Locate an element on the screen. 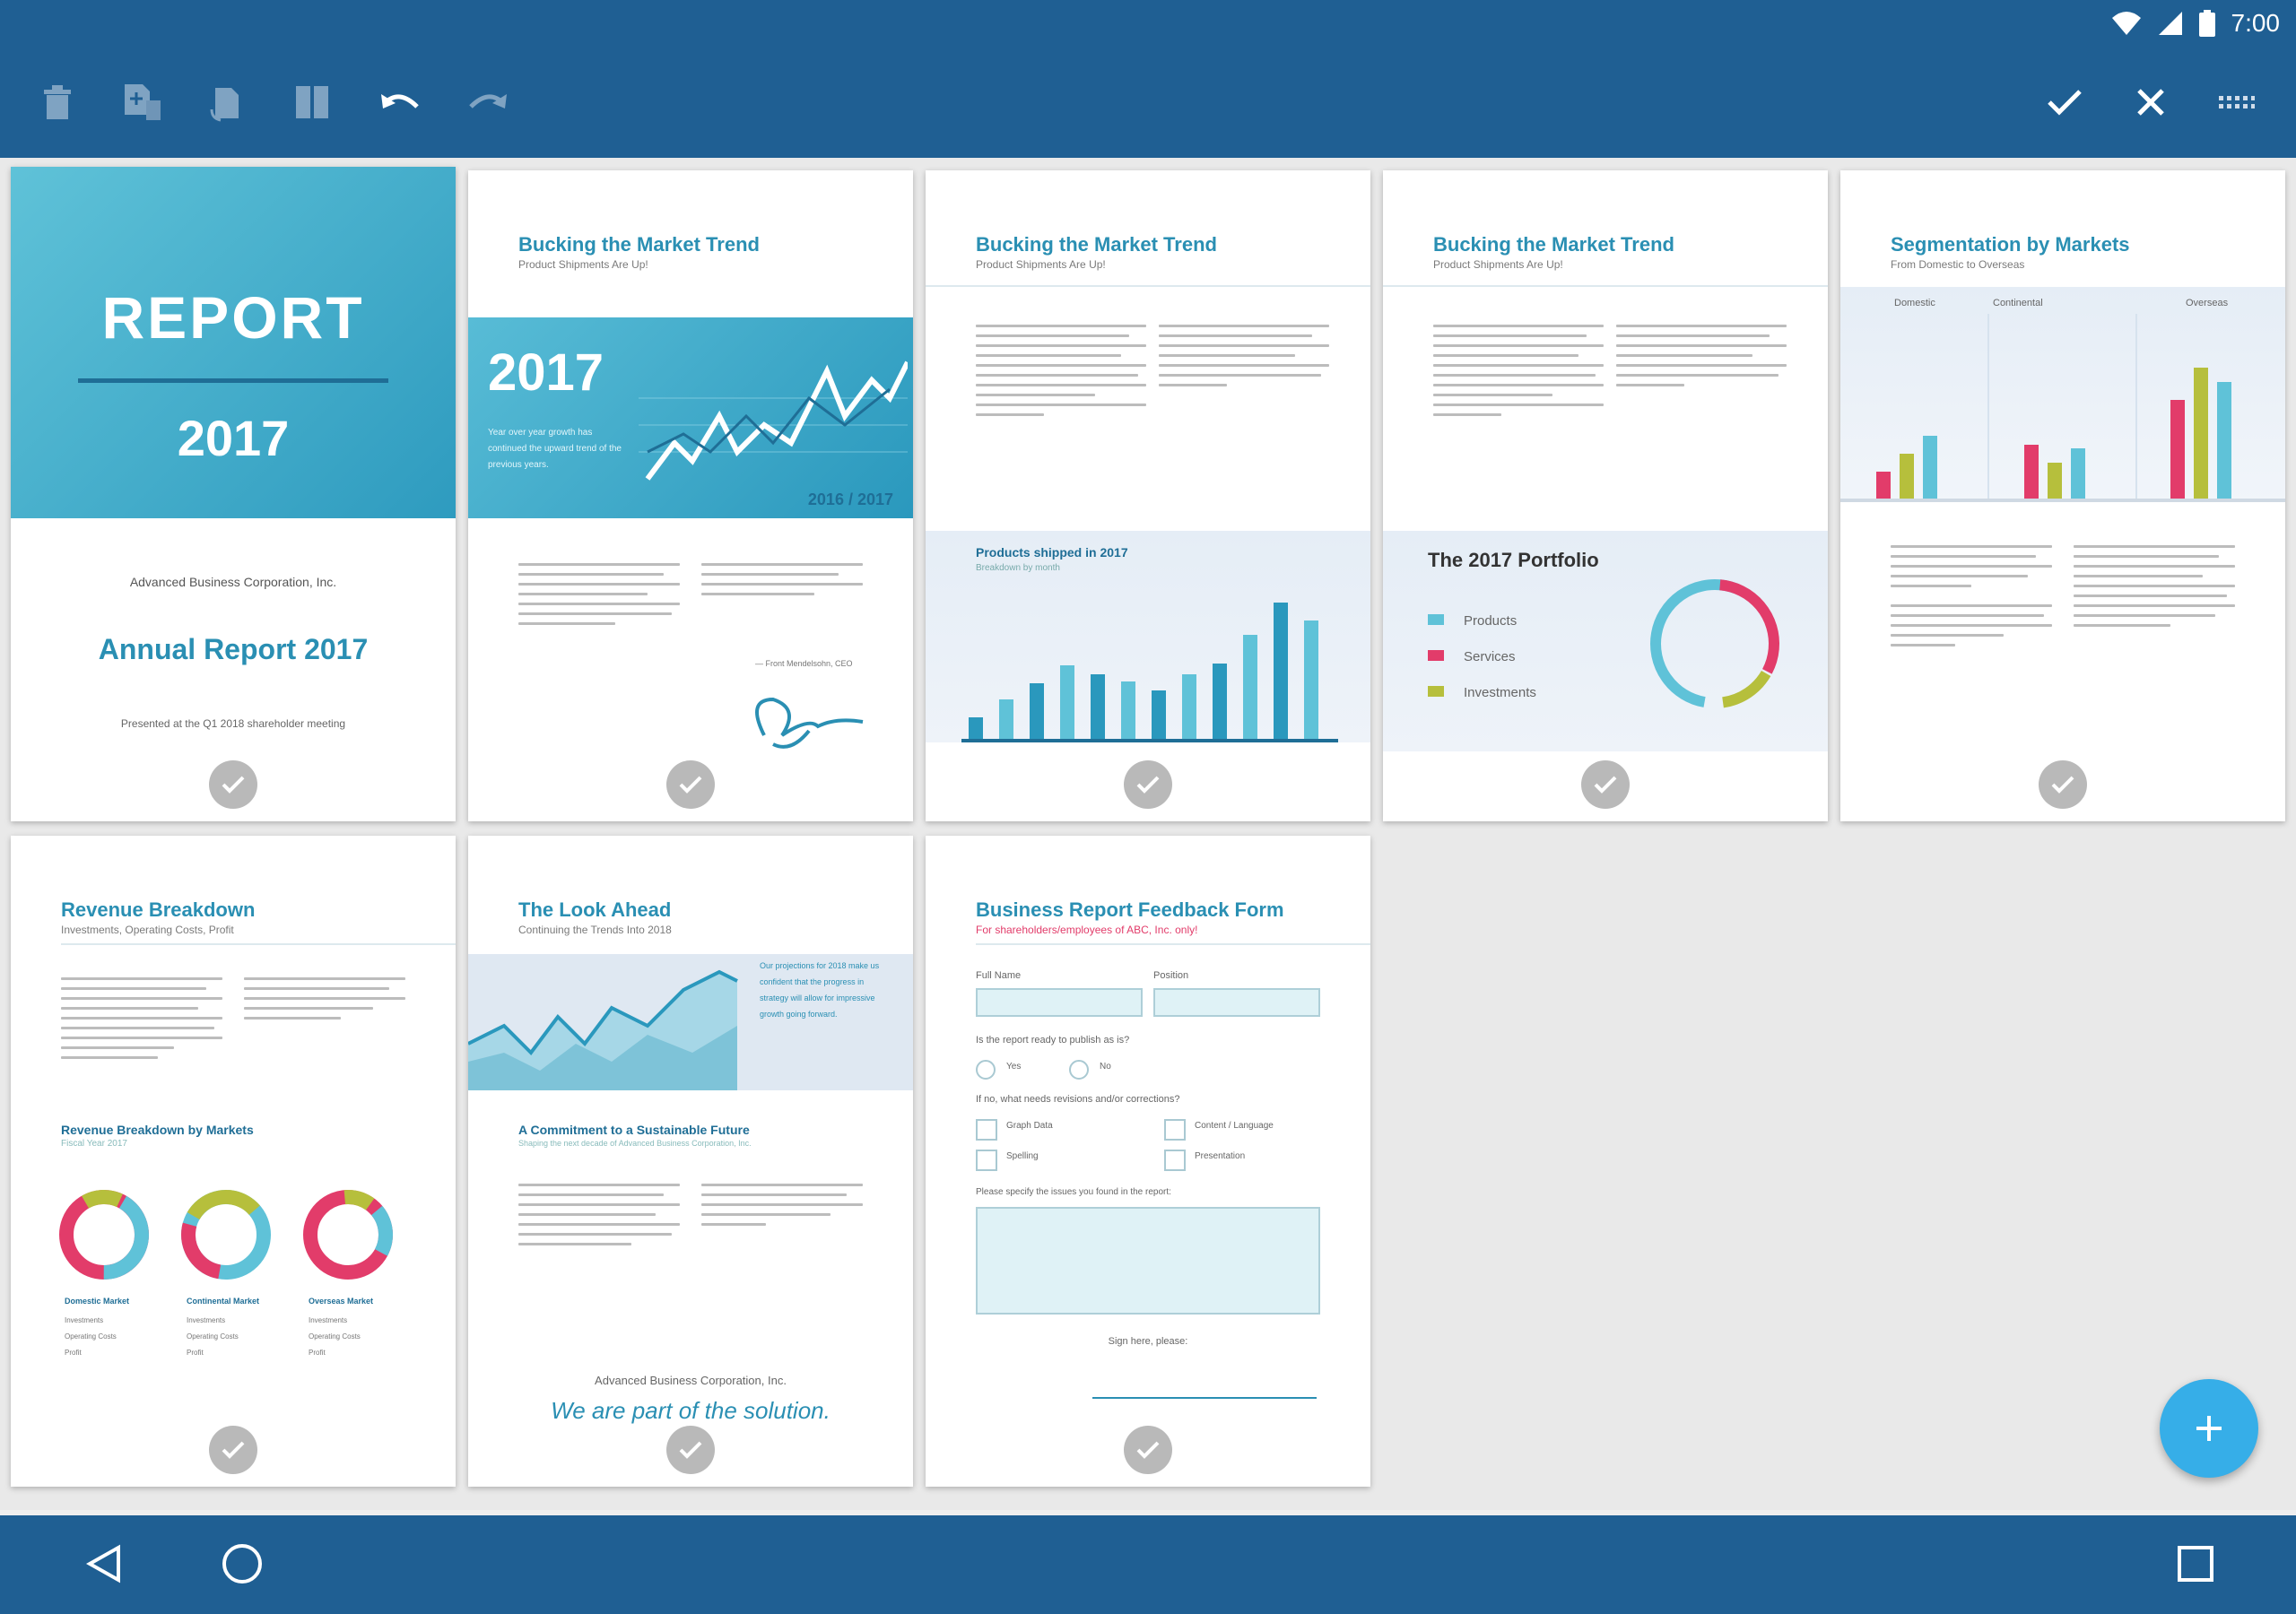 Image resolution: width=2296 pixels, height=1614 pixels. checkbox-content-language is located at coordinates (1175, 1130).